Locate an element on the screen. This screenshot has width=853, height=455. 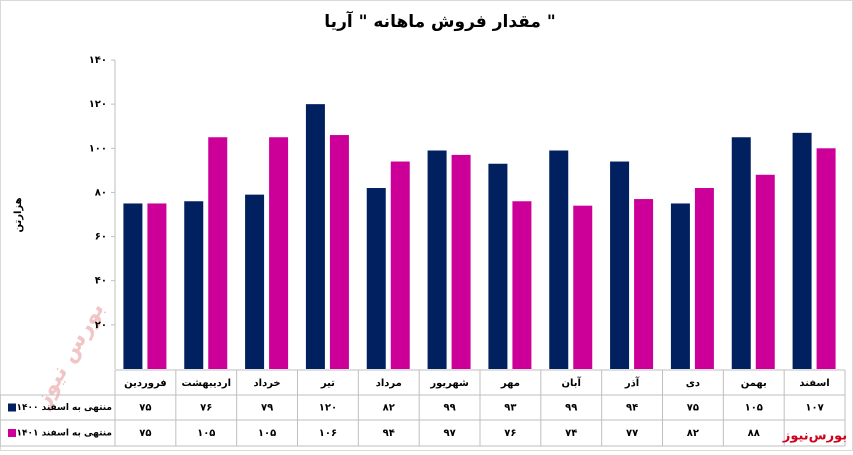
value-label: ۷۴ is located at coordinates (571, 433).